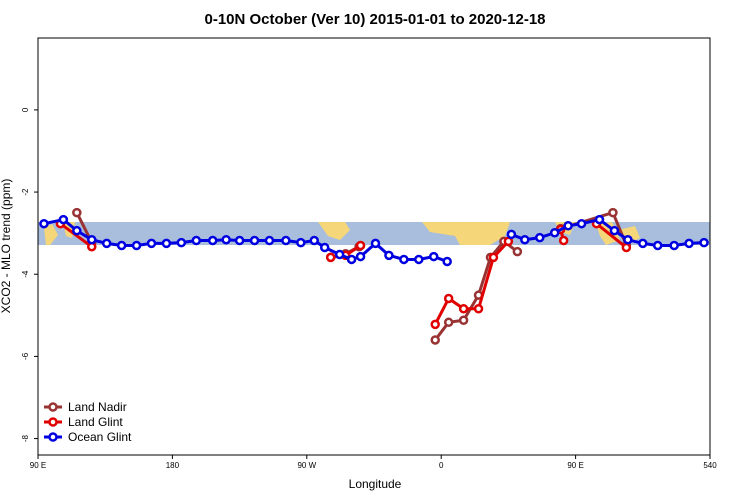  Describe the element at coordinates (25, 274) in the screenshot. I see `y-tick-label: -4` at that location.